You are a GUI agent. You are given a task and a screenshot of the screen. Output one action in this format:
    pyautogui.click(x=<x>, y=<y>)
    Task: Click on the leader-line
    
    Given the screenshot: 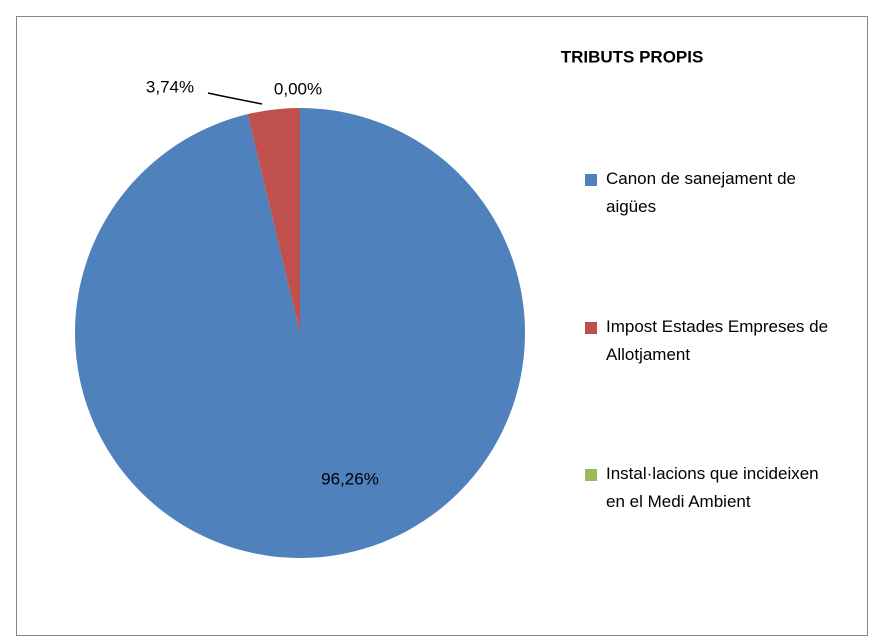 What is the action you would take?
    pyautogui.click(x=235, y=98)
    